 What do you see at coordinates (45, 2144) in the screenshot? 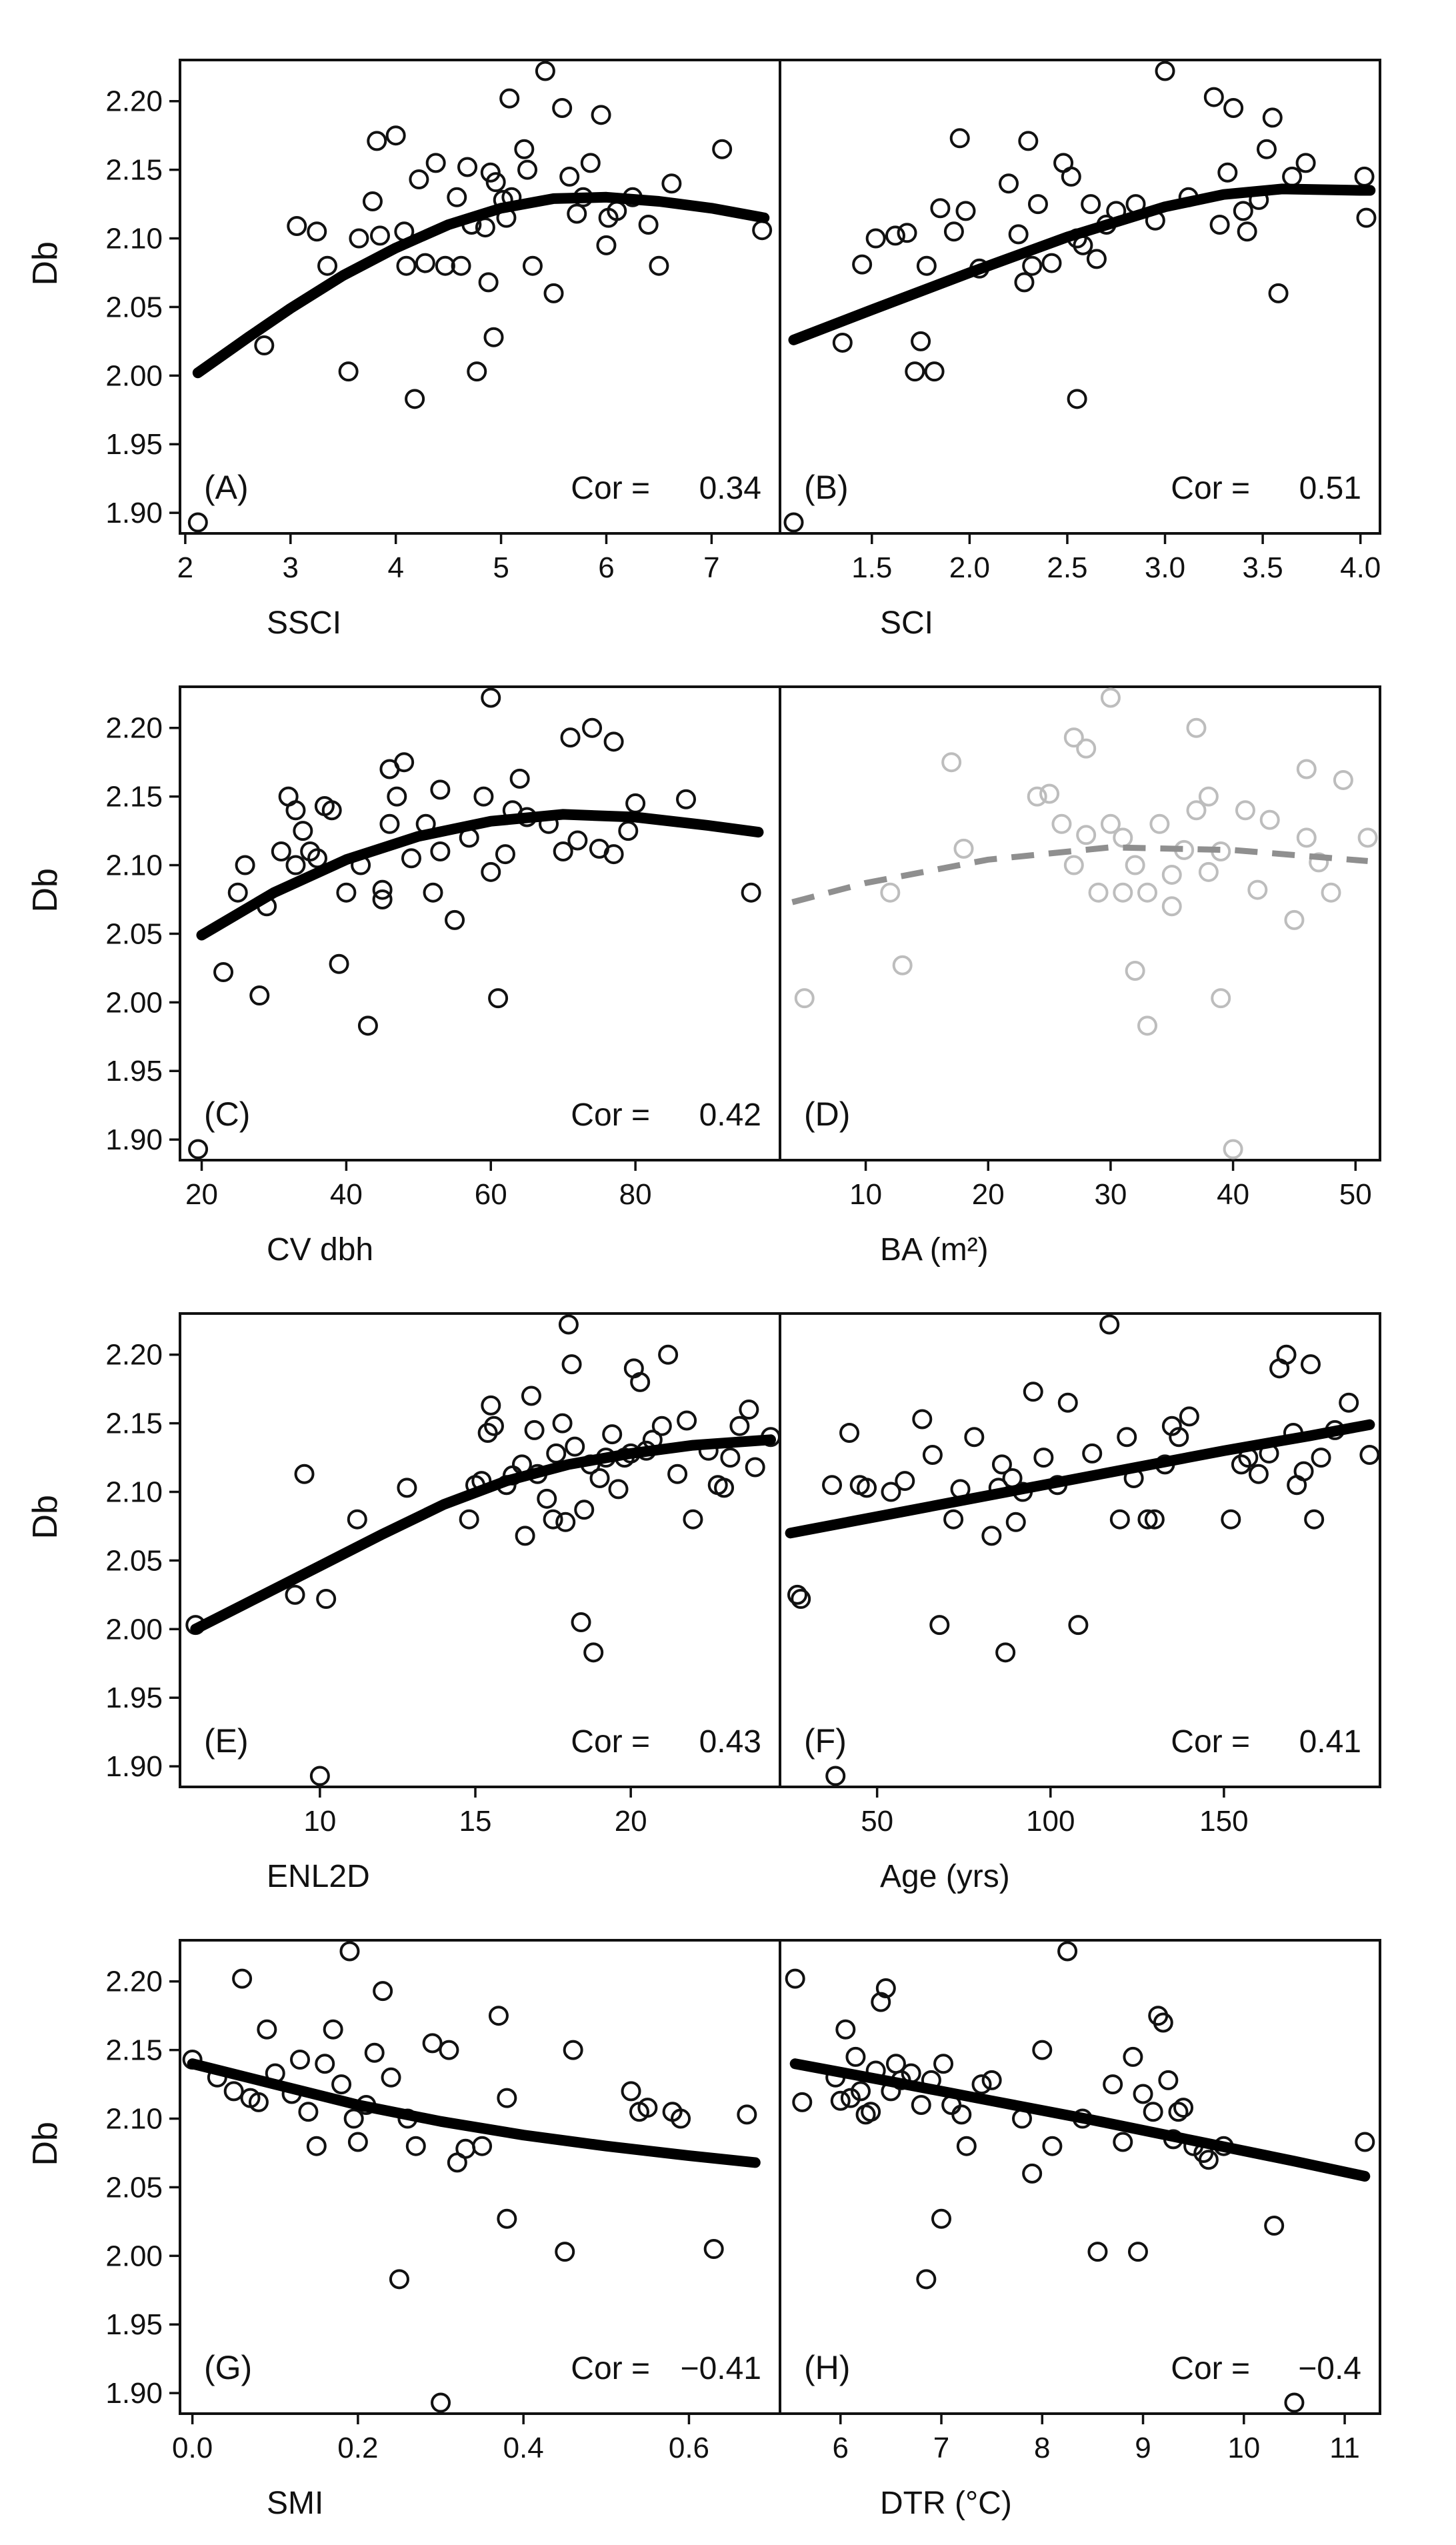
I see `y-axis-label: Db` at bounding box center [45, 2144].